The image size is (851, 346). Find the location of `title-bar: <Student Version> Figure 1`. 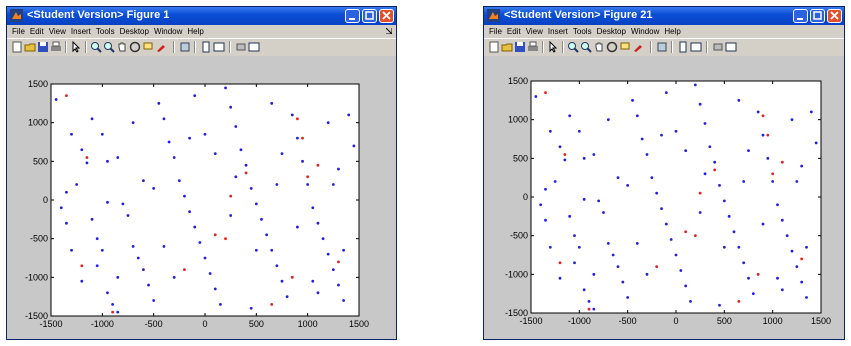

title-bar: <Student Version> Figure 1 is located at coordinates (201, 16).